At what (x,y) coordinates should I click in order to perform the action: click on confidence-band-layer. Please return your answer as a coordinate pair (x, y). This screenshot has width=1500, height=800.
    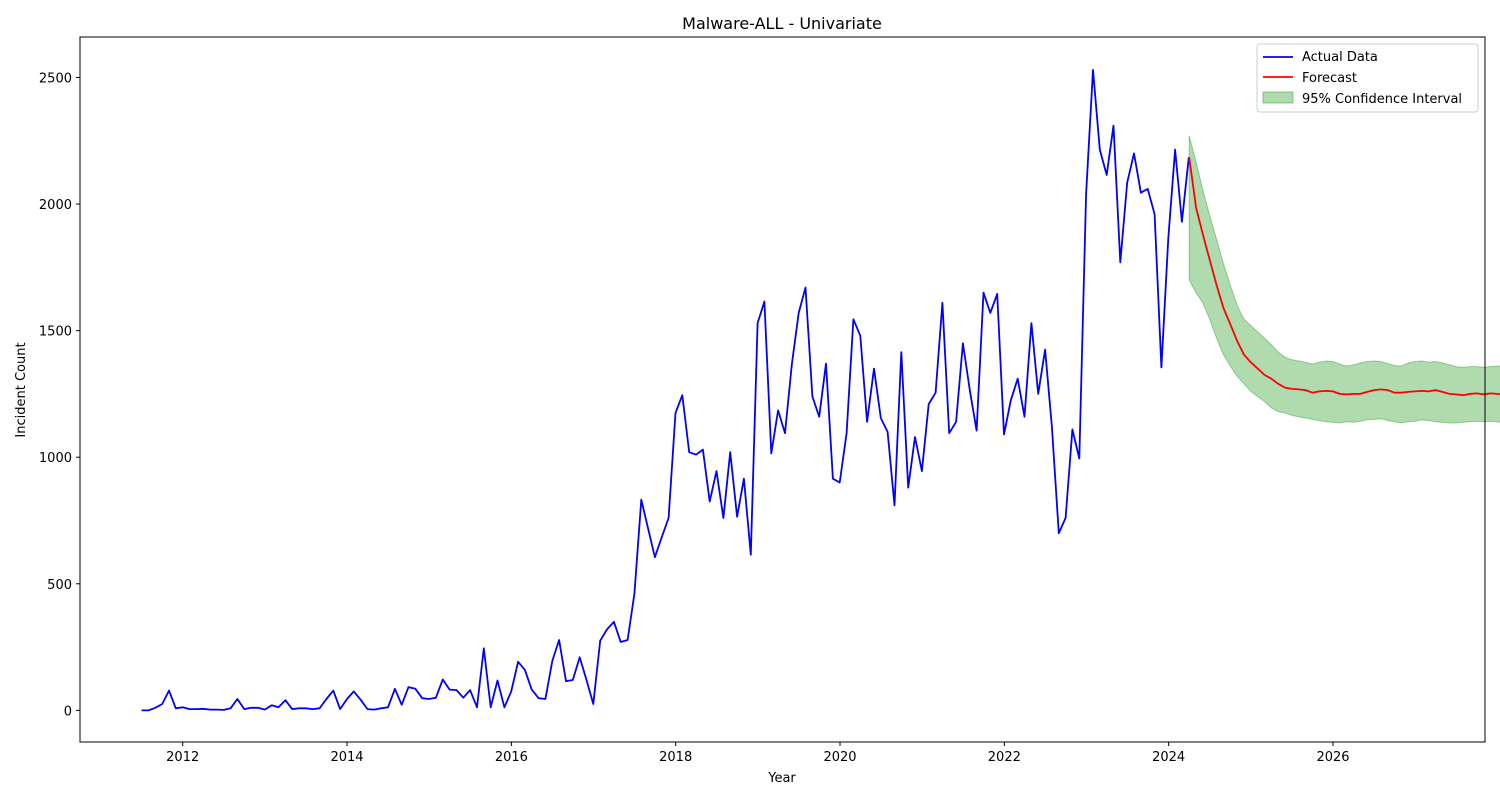
    Looking at the image, I should click on (1344, 279).